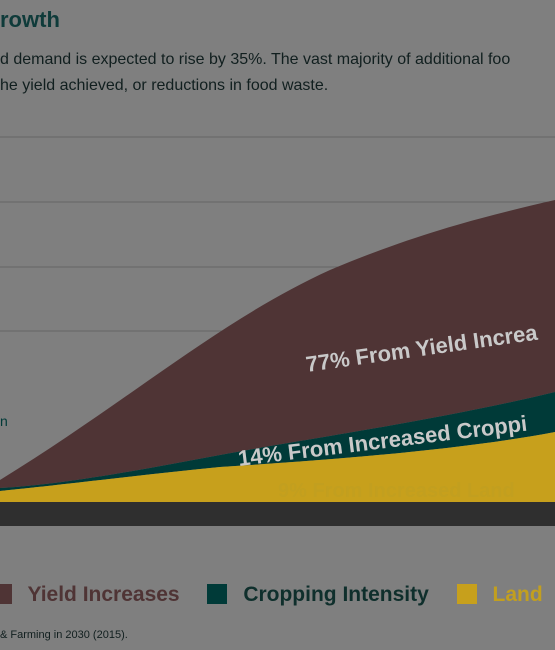  I want to click on legend-swatch-land, so click(466, 594).